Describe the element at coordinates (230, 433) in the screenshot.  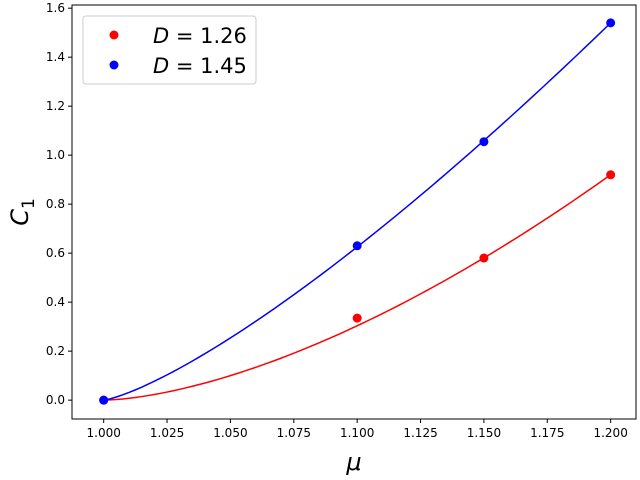
I see `x-tick-label: 1.050` at that location.